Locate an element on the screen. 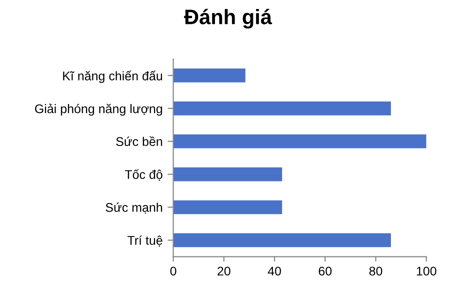 The width and height of the screenshot is (456, 295). y-tick-label: Trí tuệ is located at coordinates (144, 241).